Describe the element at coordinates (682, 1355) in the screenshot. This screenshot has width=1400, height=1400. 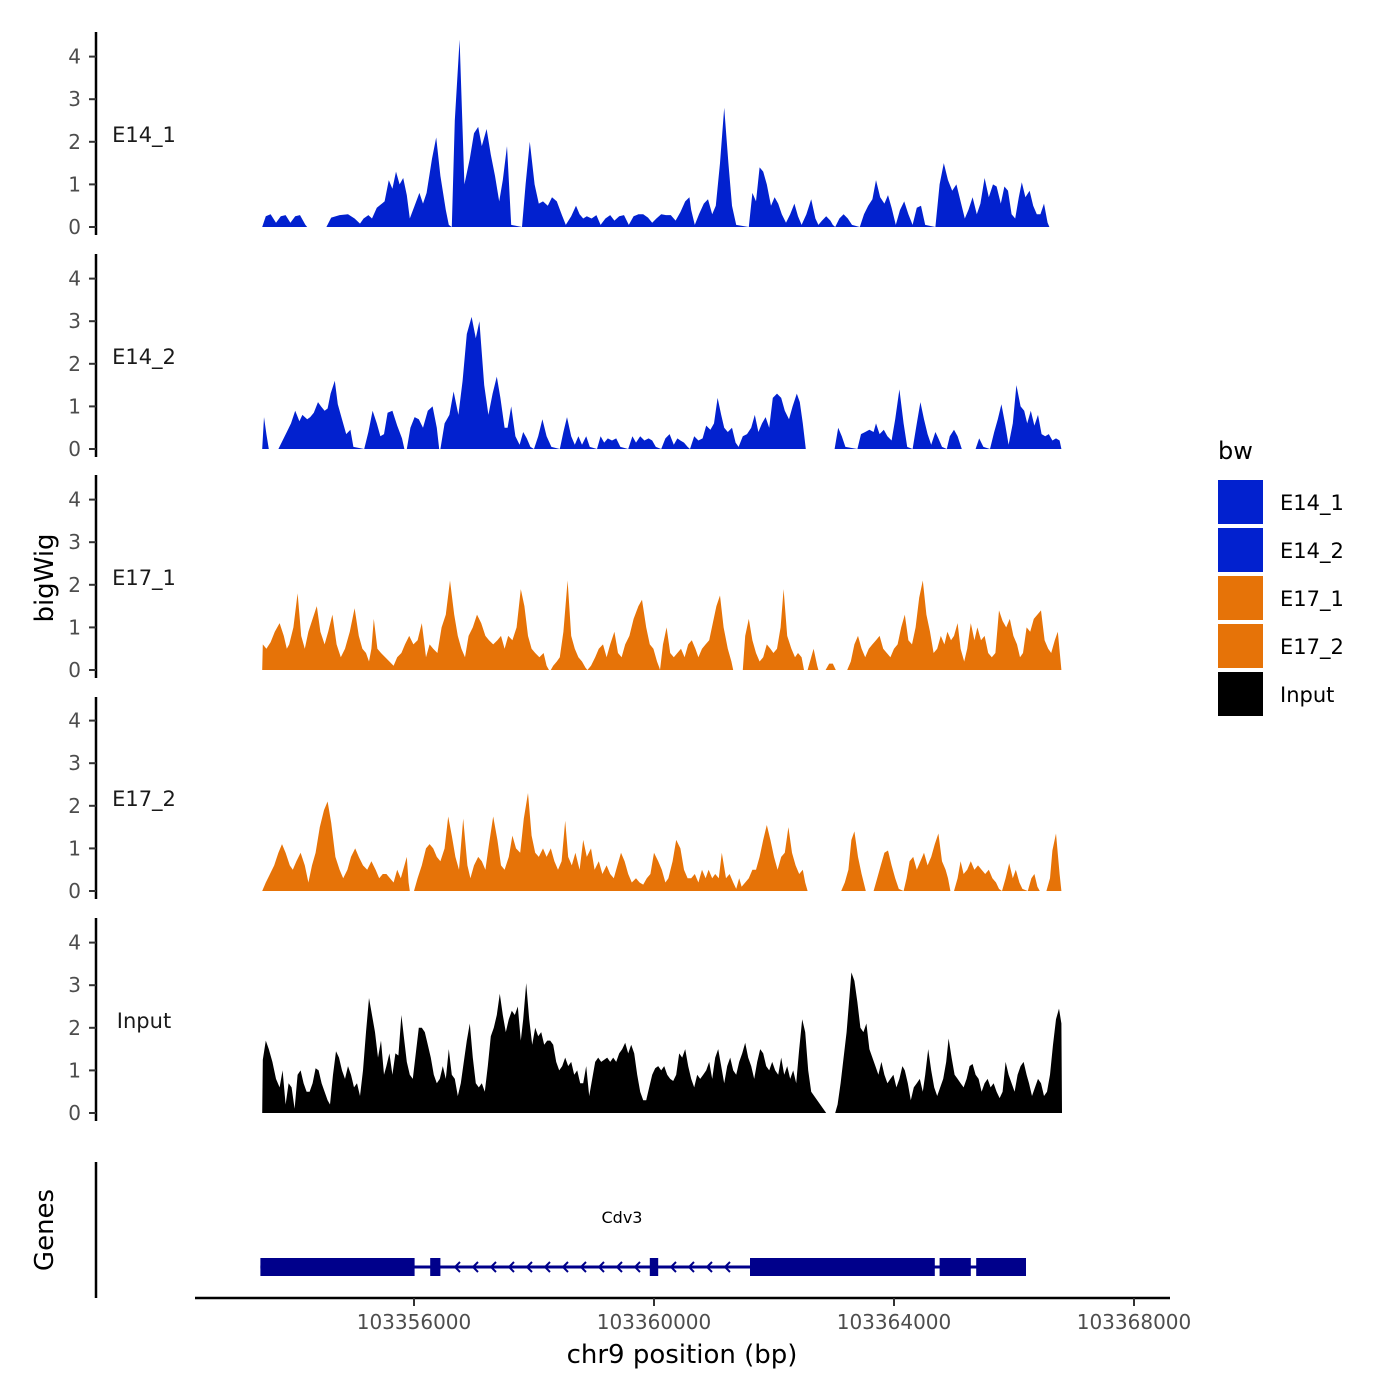
I see `x-axis-title: chr9 position (bp)` at that location.